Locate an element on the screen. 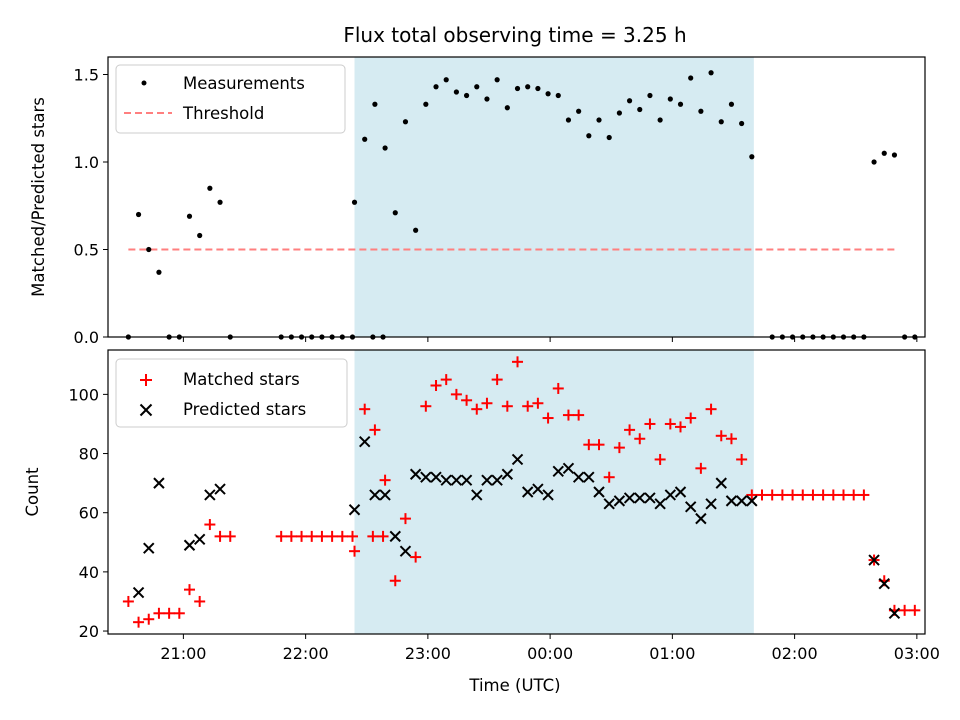 This screenshot has height=720, width=960. bottom-x-tick: 23:00 is located at coordinates (428, 648).